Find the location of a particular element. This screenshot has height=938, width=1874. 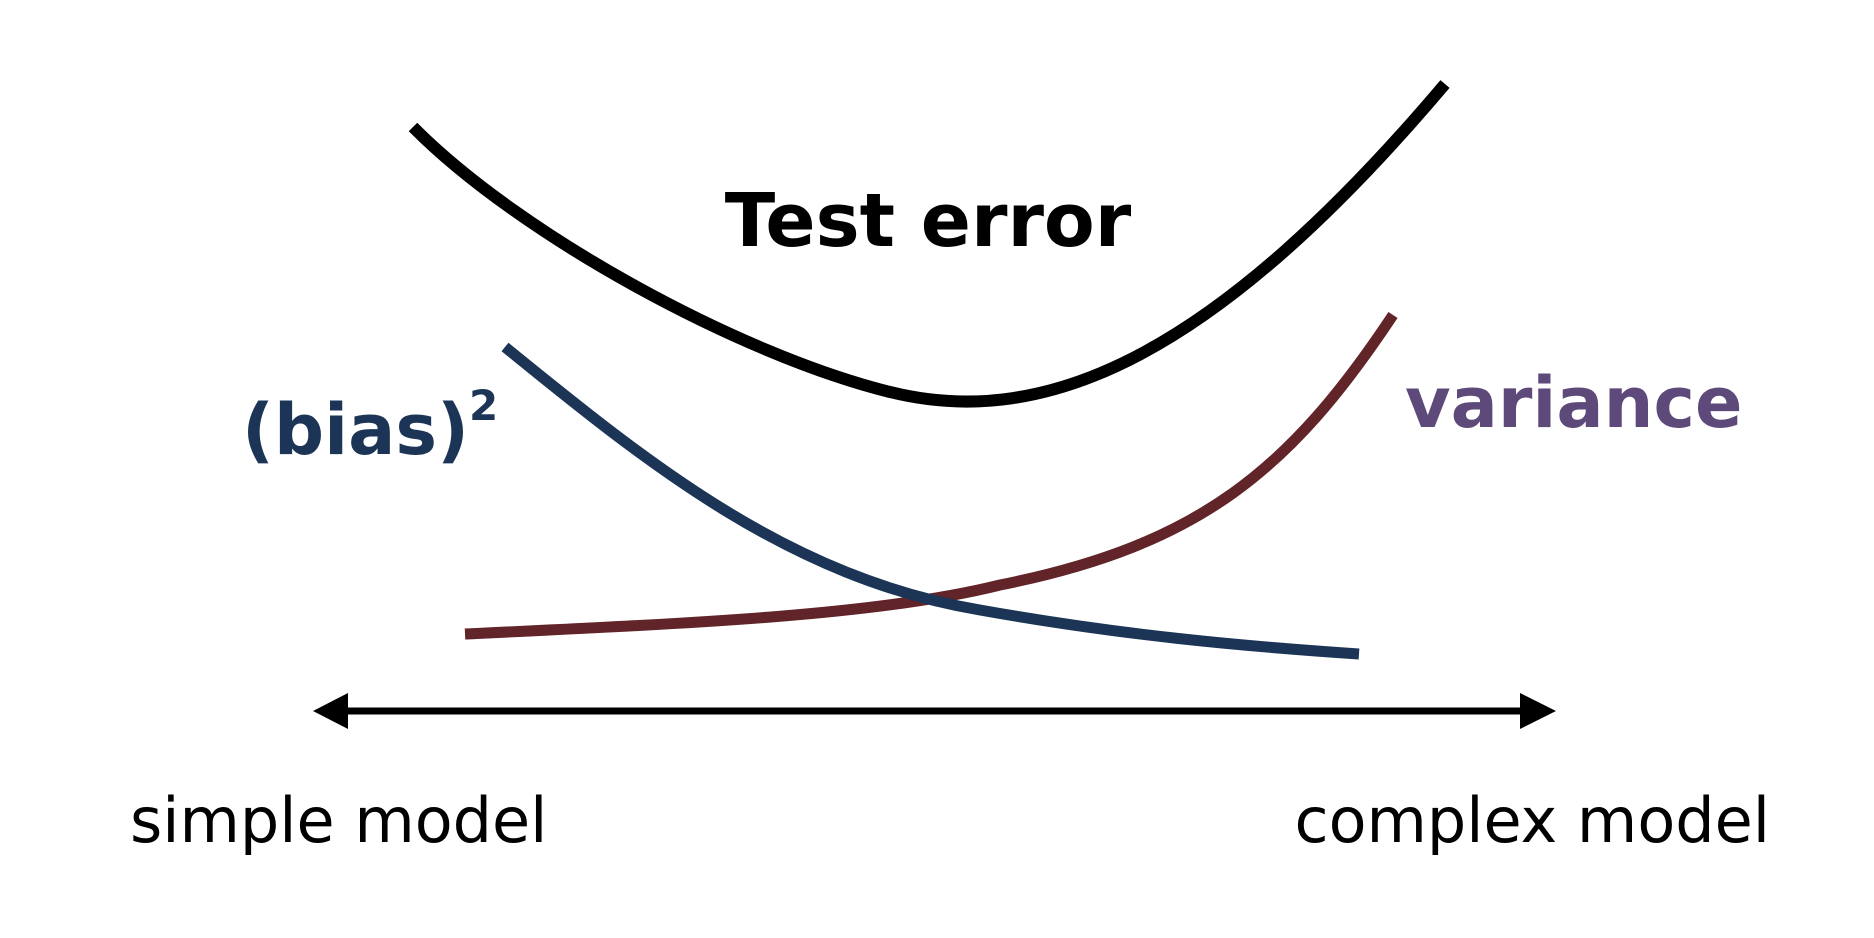

variance-label: variance is located at coordinates (1573, 403).